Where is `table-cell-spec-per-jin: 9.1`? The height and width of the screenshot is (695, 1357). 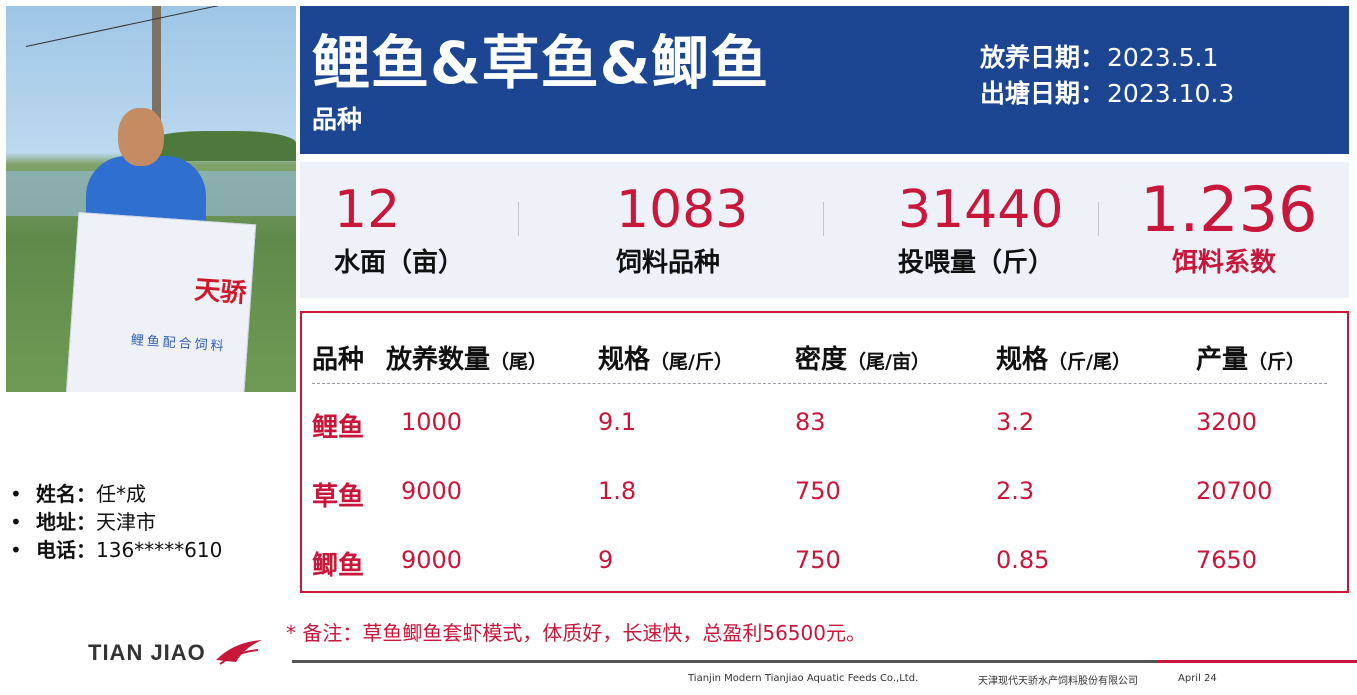 table-cell-spec-per-jin: 9.1 is located at coordinates (617, 422).